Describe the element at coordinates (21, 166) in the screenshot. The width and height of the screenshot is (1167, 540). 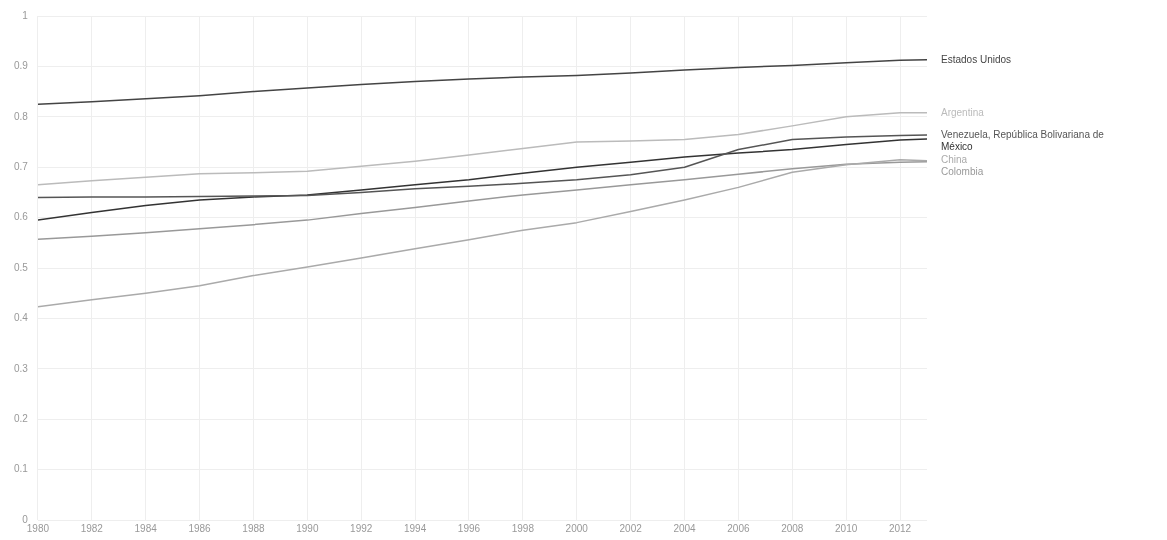
I see `y-tick-label: 0.7` at that location.